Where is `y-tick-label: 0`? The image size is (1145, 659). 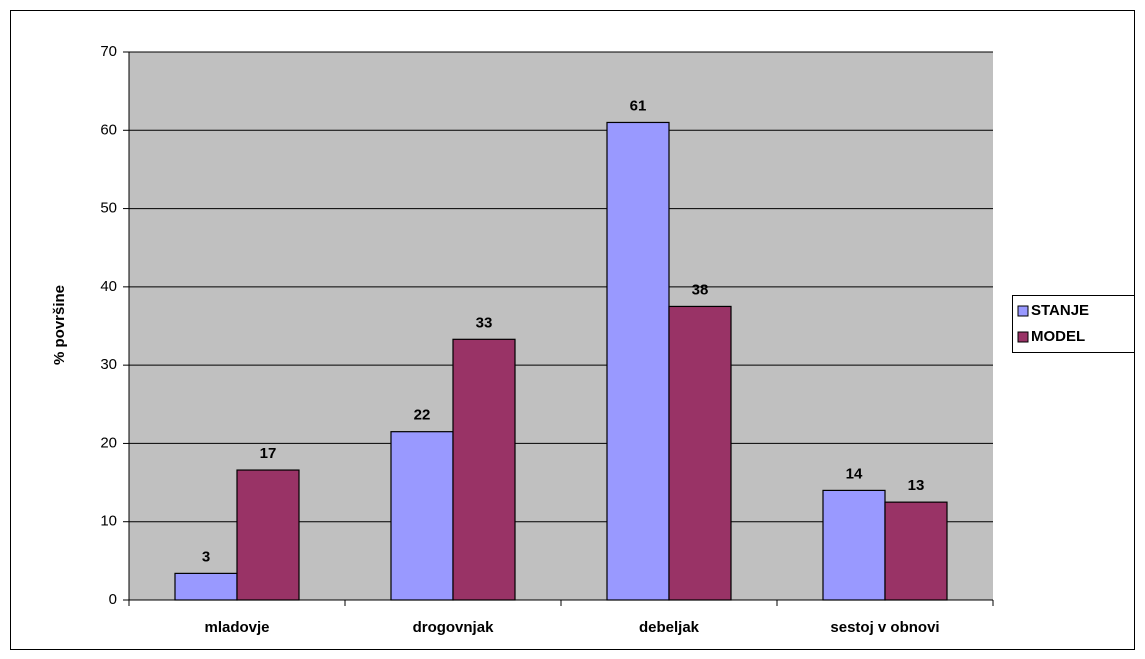
y-tick-label: 0 is located at coordinates (113, 599).